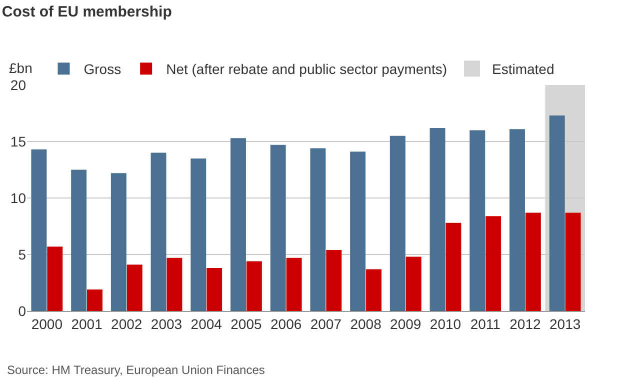  I want to click on legend-label: Net (after rebate and public sector payments), so click(307, 69).